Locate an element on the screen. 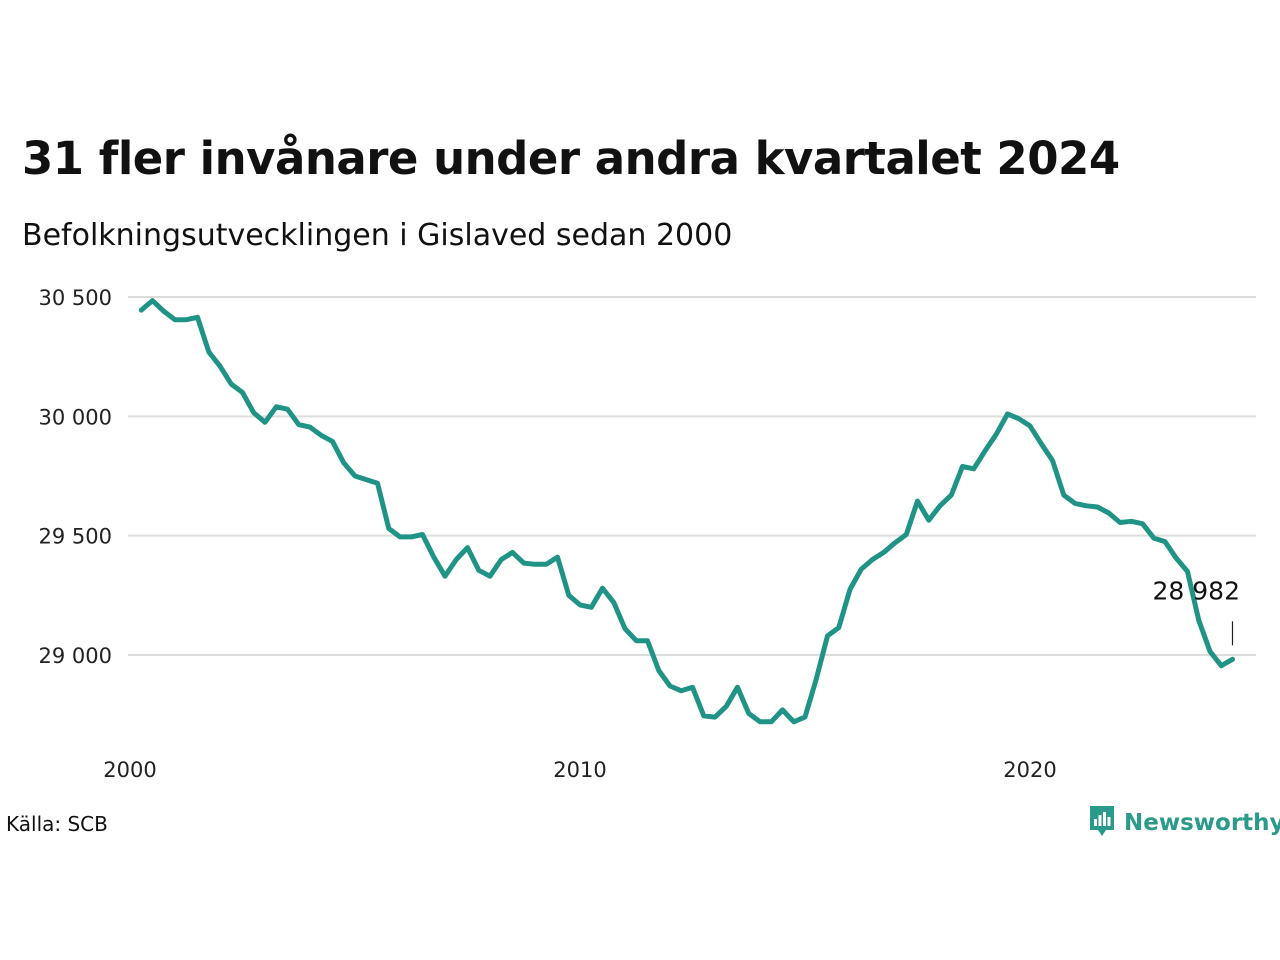 This screenshot has height=960, width=1280. brand-logo: Newsworthy is located at coordinates (1184, 823).